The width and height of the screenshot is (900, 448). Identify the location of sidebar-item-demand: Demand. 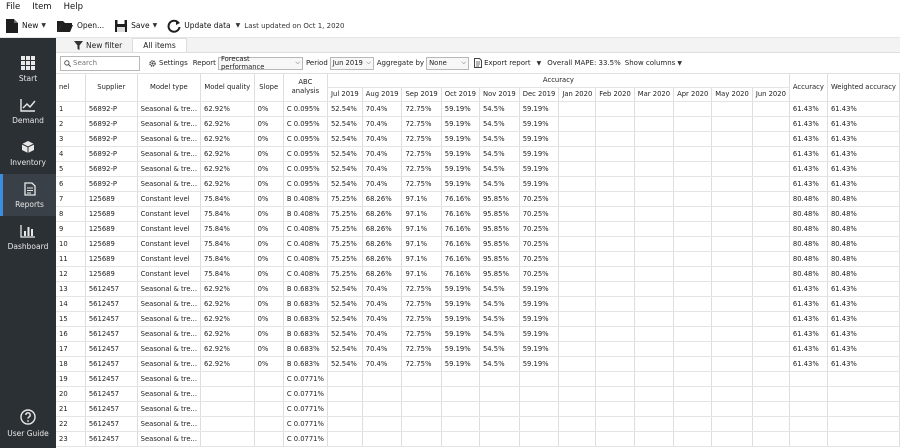
(28, 111).